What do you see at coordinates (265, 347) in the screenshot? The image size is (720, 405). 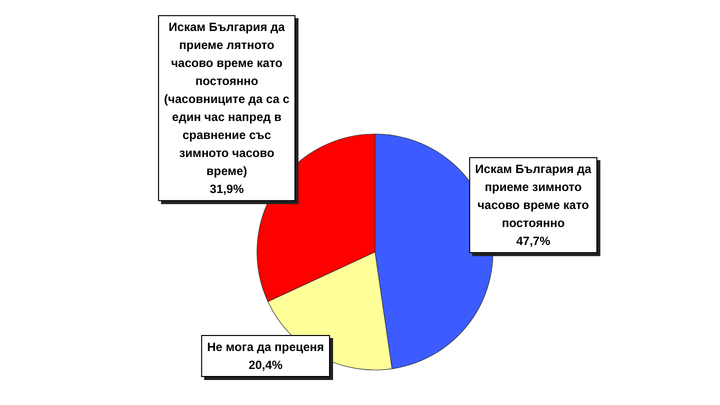 I see `slice-label: Не мога да преценя` at bounding box center [265, 347].